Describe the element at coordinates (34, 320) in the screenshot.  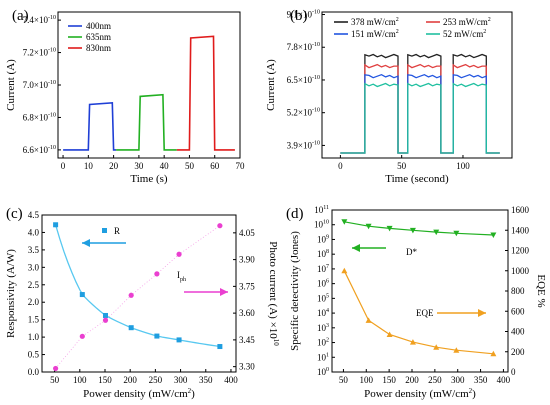
I see `y-tick-label: 1.5` at that location.